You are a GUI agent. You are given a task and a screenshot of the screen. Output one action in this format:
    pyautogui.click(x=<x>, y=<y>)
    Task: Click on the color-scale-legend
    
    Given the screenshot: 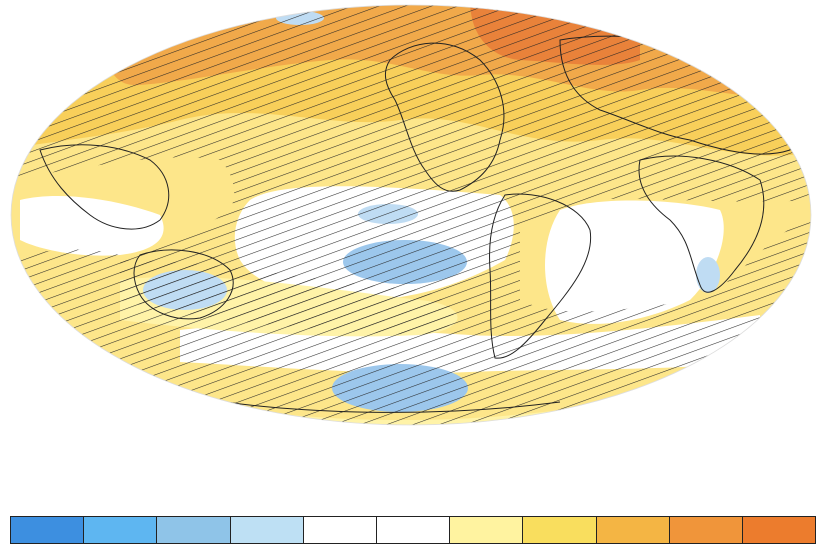 What is the action you would take?
    pyautogui.click(x=413, y=530)
    